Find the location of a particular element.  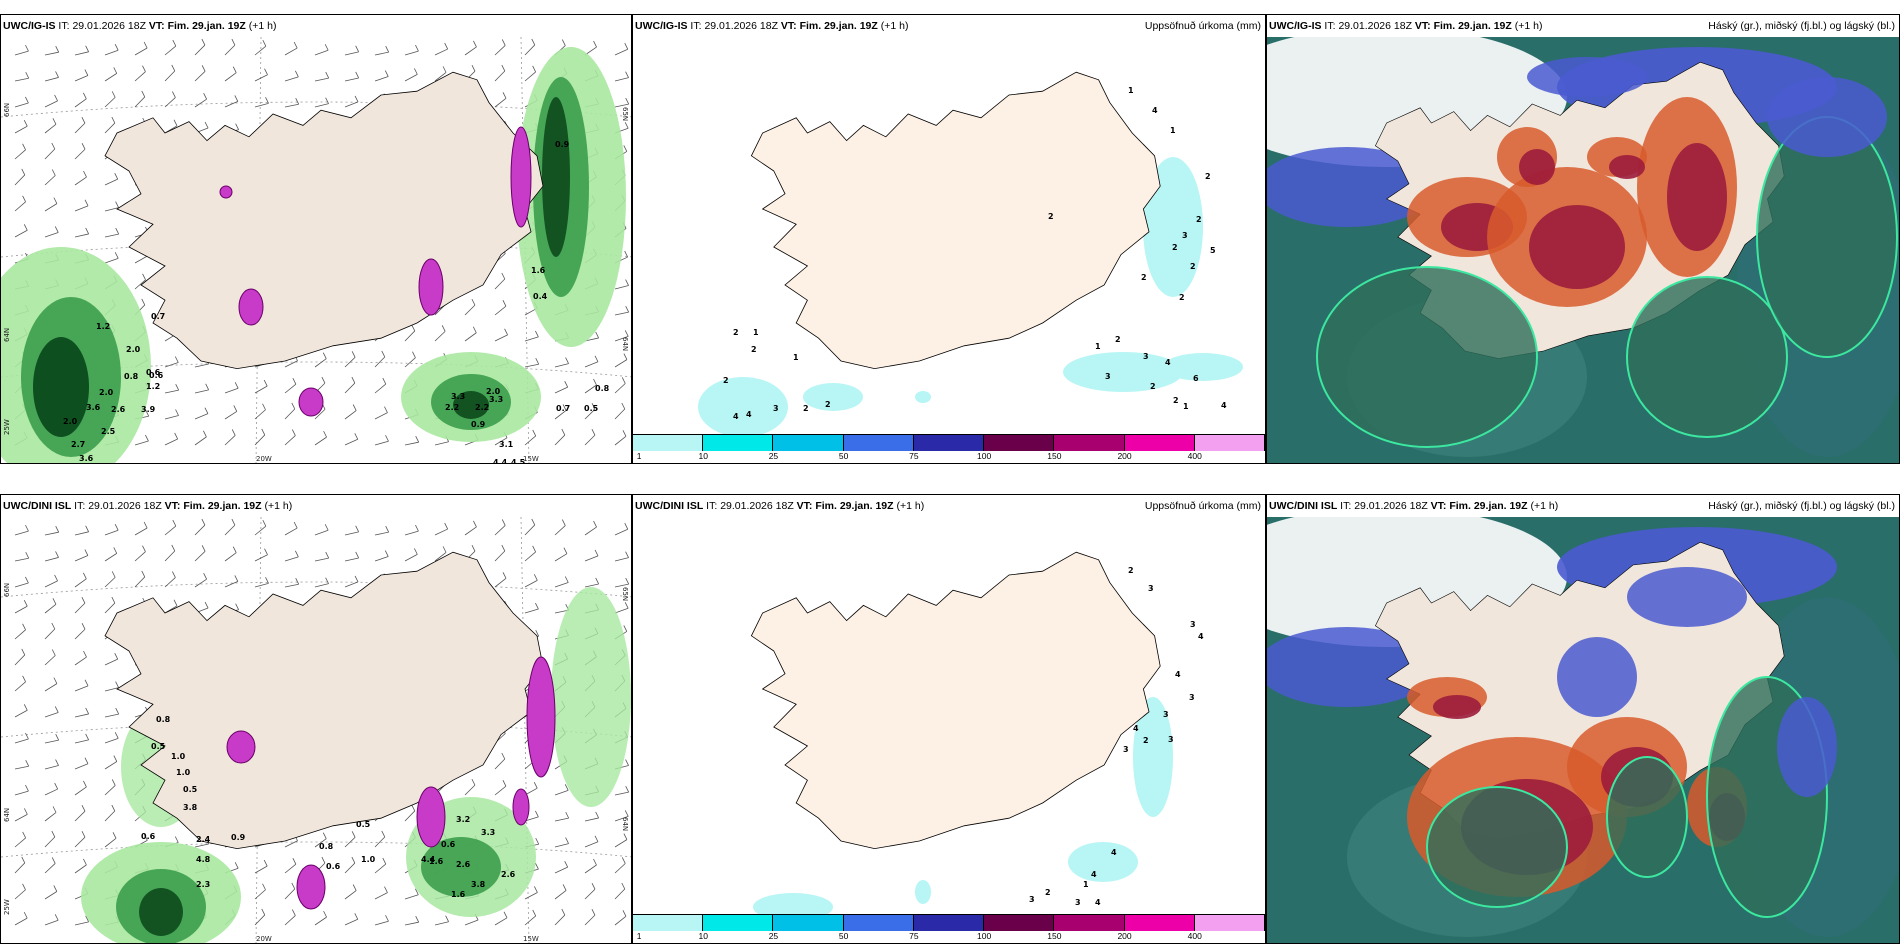

cloud-cover-map is located at coordinates (1583, 730).